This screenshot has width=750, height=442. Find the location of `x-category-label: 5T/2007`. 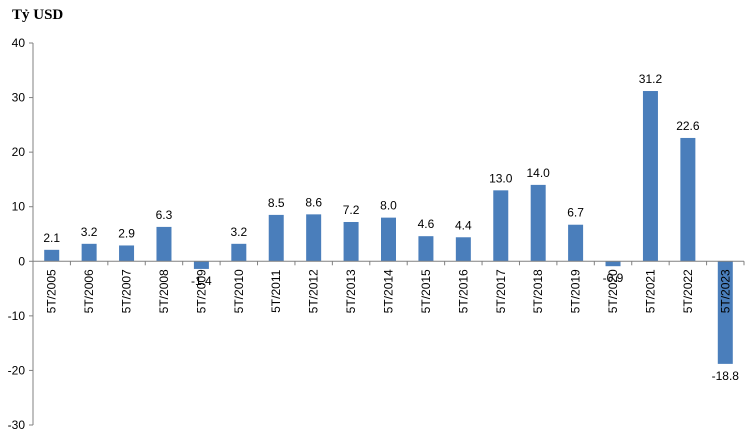

x-category-label: 5T/2007 is located at coordinates (127, 291).